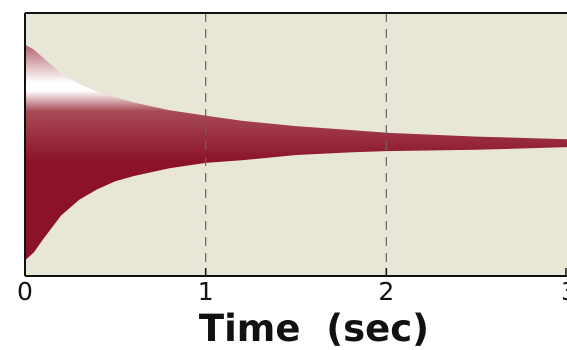 Image resolution: width=567 pixels, height=350 pixels. I want to click on x-tick-label-0: 0, so click(25, 291).